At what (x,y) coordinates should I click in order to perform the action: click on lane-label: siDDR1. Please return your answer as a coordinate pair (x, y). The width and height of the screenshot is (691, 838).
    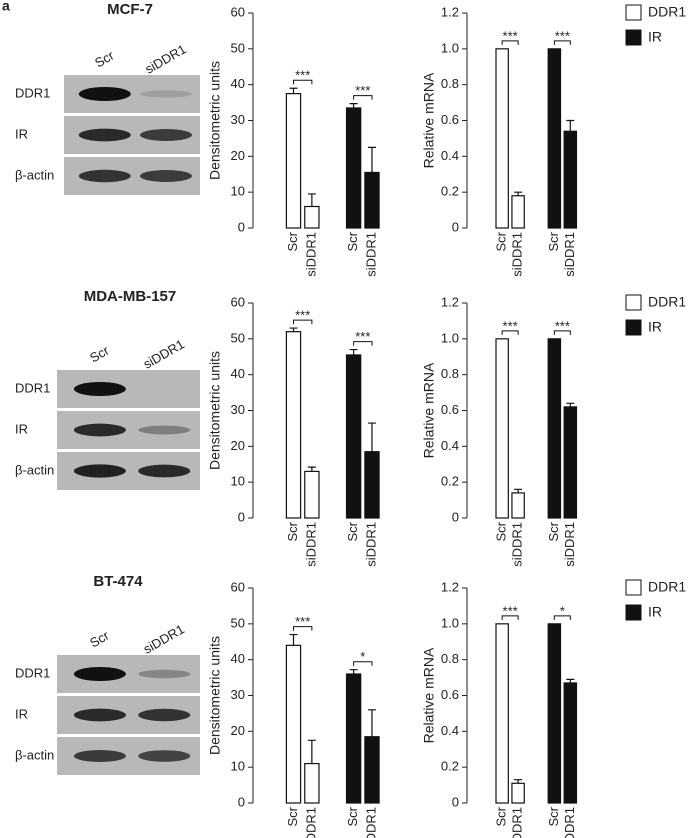
    Looking at the image, I should click on (164, 353).